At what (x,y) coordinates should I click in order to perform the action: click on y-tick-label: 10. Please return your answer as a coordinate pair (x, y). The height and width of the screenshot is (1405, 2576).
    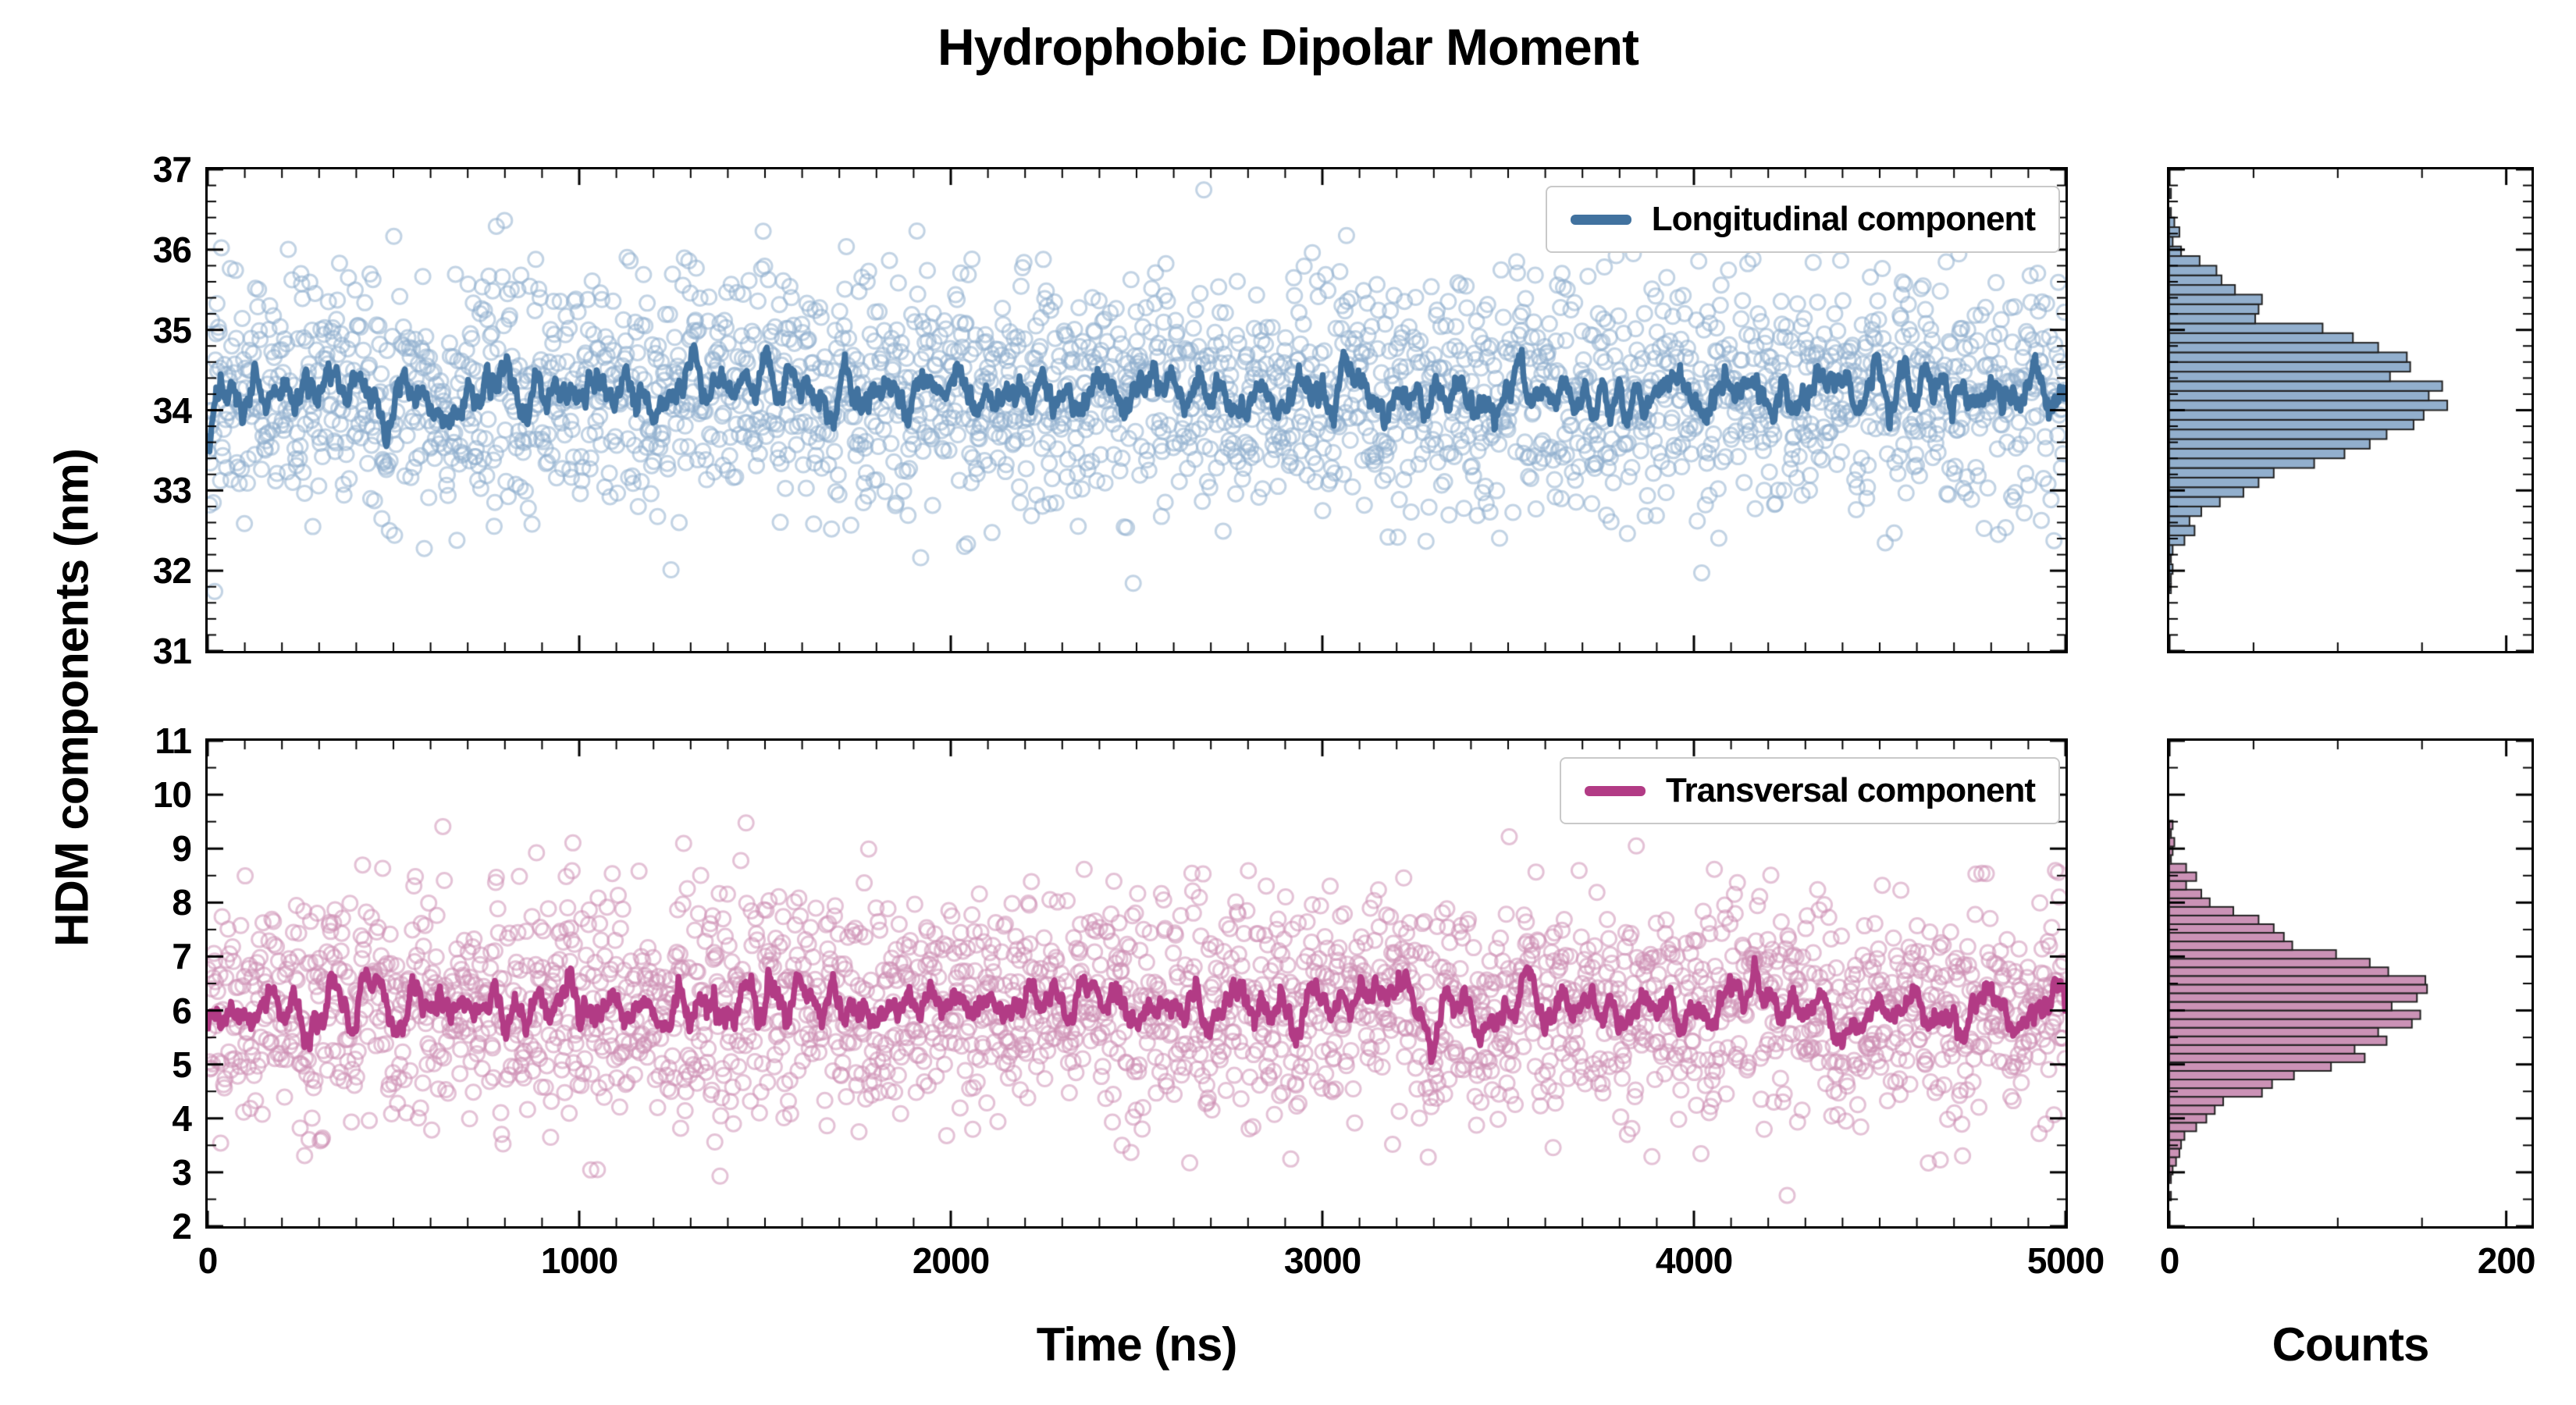
    Looking at the image, I should click on (172, 795).